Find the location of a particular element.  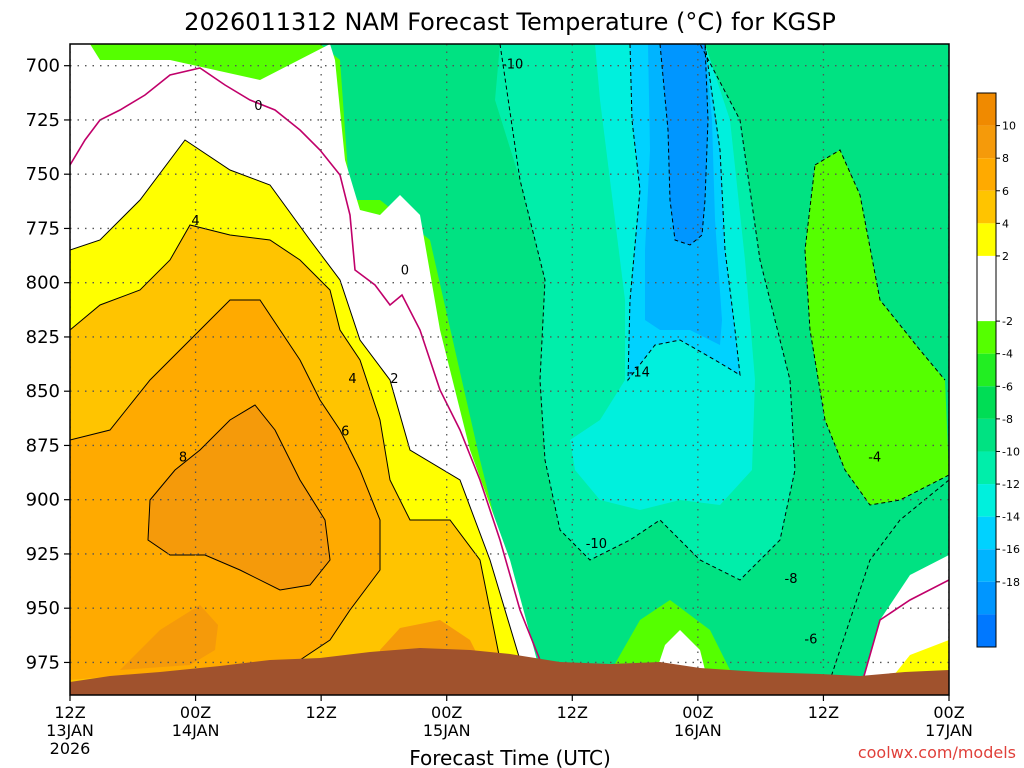

colorbar-label-3: 4 is located at coordinates (1005, 223).